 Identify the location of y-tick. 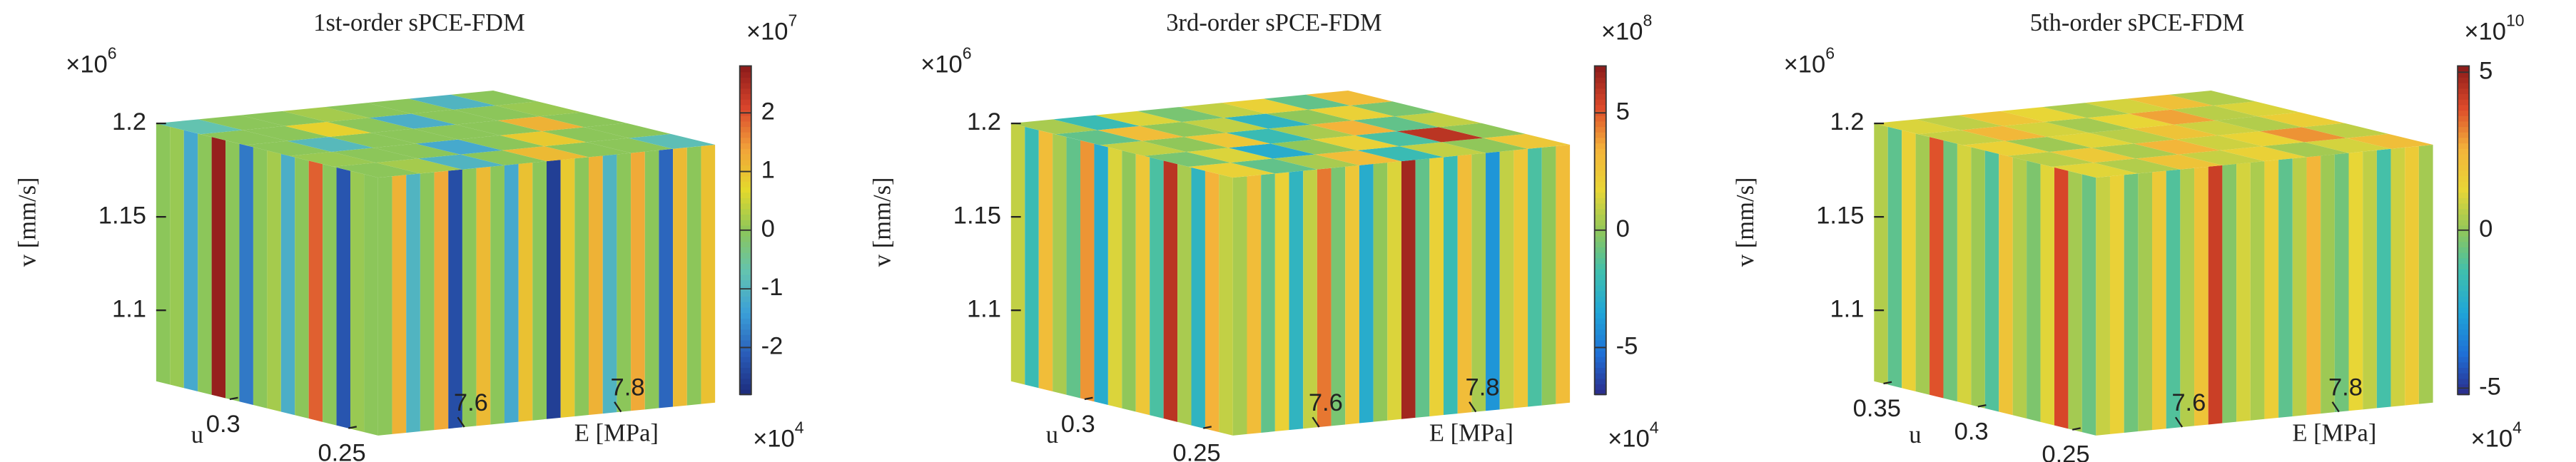
(1982, 406).